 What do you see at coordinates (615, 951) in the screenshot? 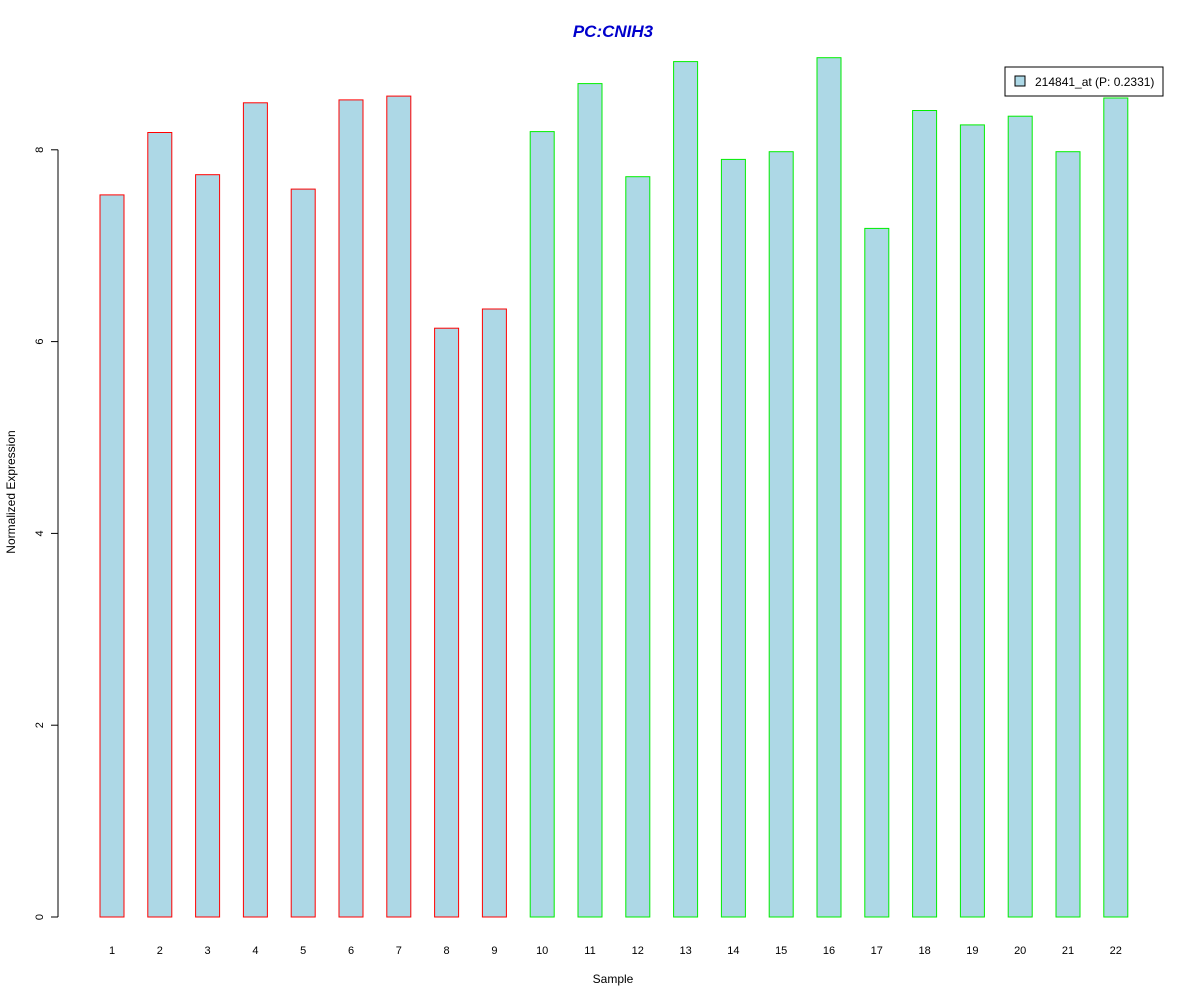
I see `x-axis-tick-labels: 1 2 3 4 5 6 7 8 9 10 11 12 13 14 15 16 17 18 19 20 21 22` at bounding box center [615, 951].